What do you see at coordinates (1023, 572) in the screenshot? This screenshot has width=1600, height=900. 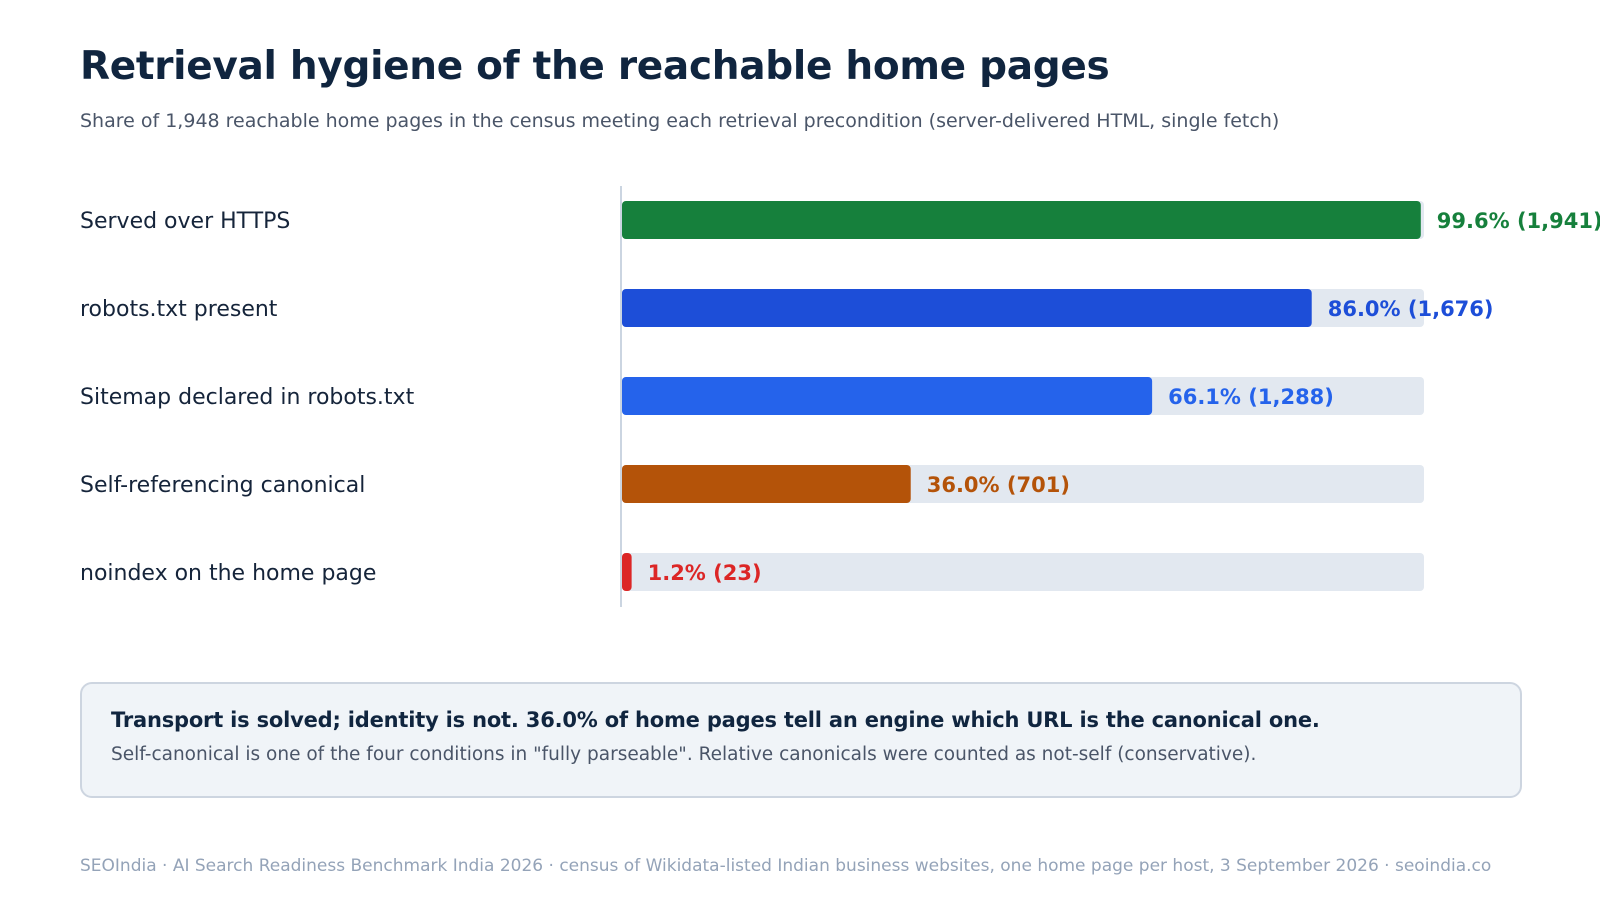 I see `bar-track` at bounding box center [1023, 572].